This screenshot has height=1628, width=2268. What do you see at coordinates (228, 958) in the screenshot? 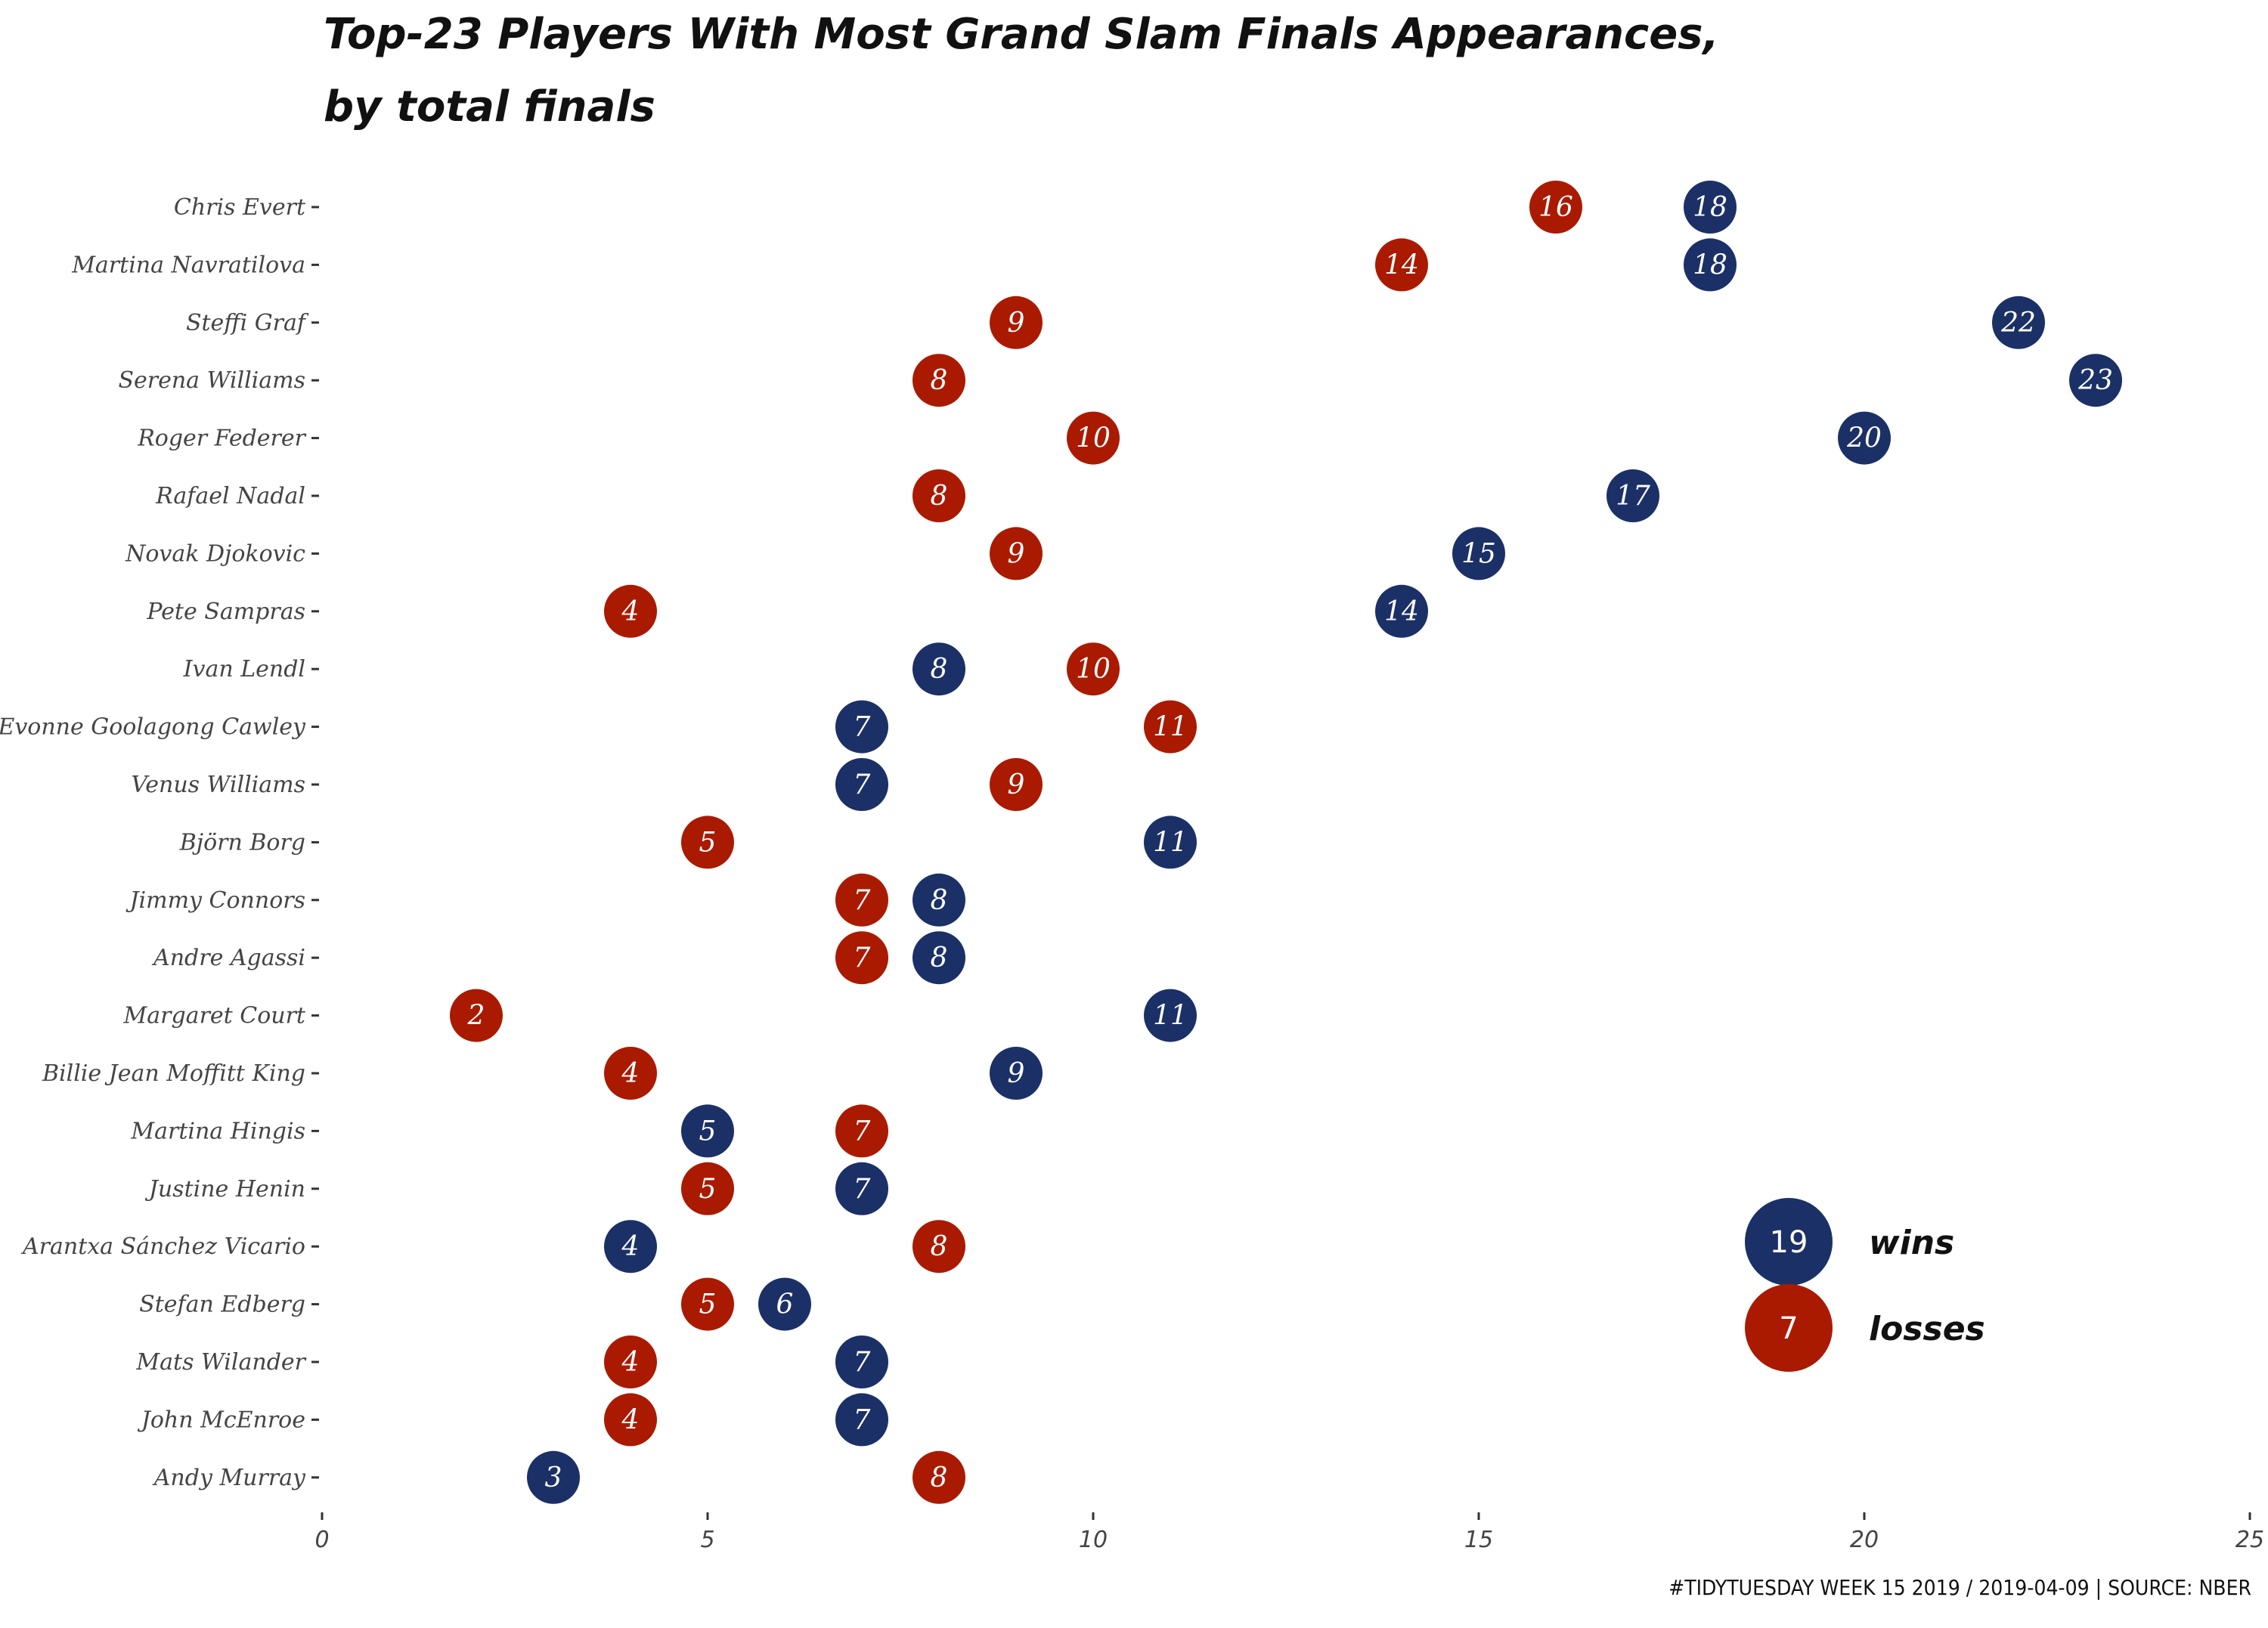
I see `player-label: Andre Agassi` at bounding box center [228, 958].